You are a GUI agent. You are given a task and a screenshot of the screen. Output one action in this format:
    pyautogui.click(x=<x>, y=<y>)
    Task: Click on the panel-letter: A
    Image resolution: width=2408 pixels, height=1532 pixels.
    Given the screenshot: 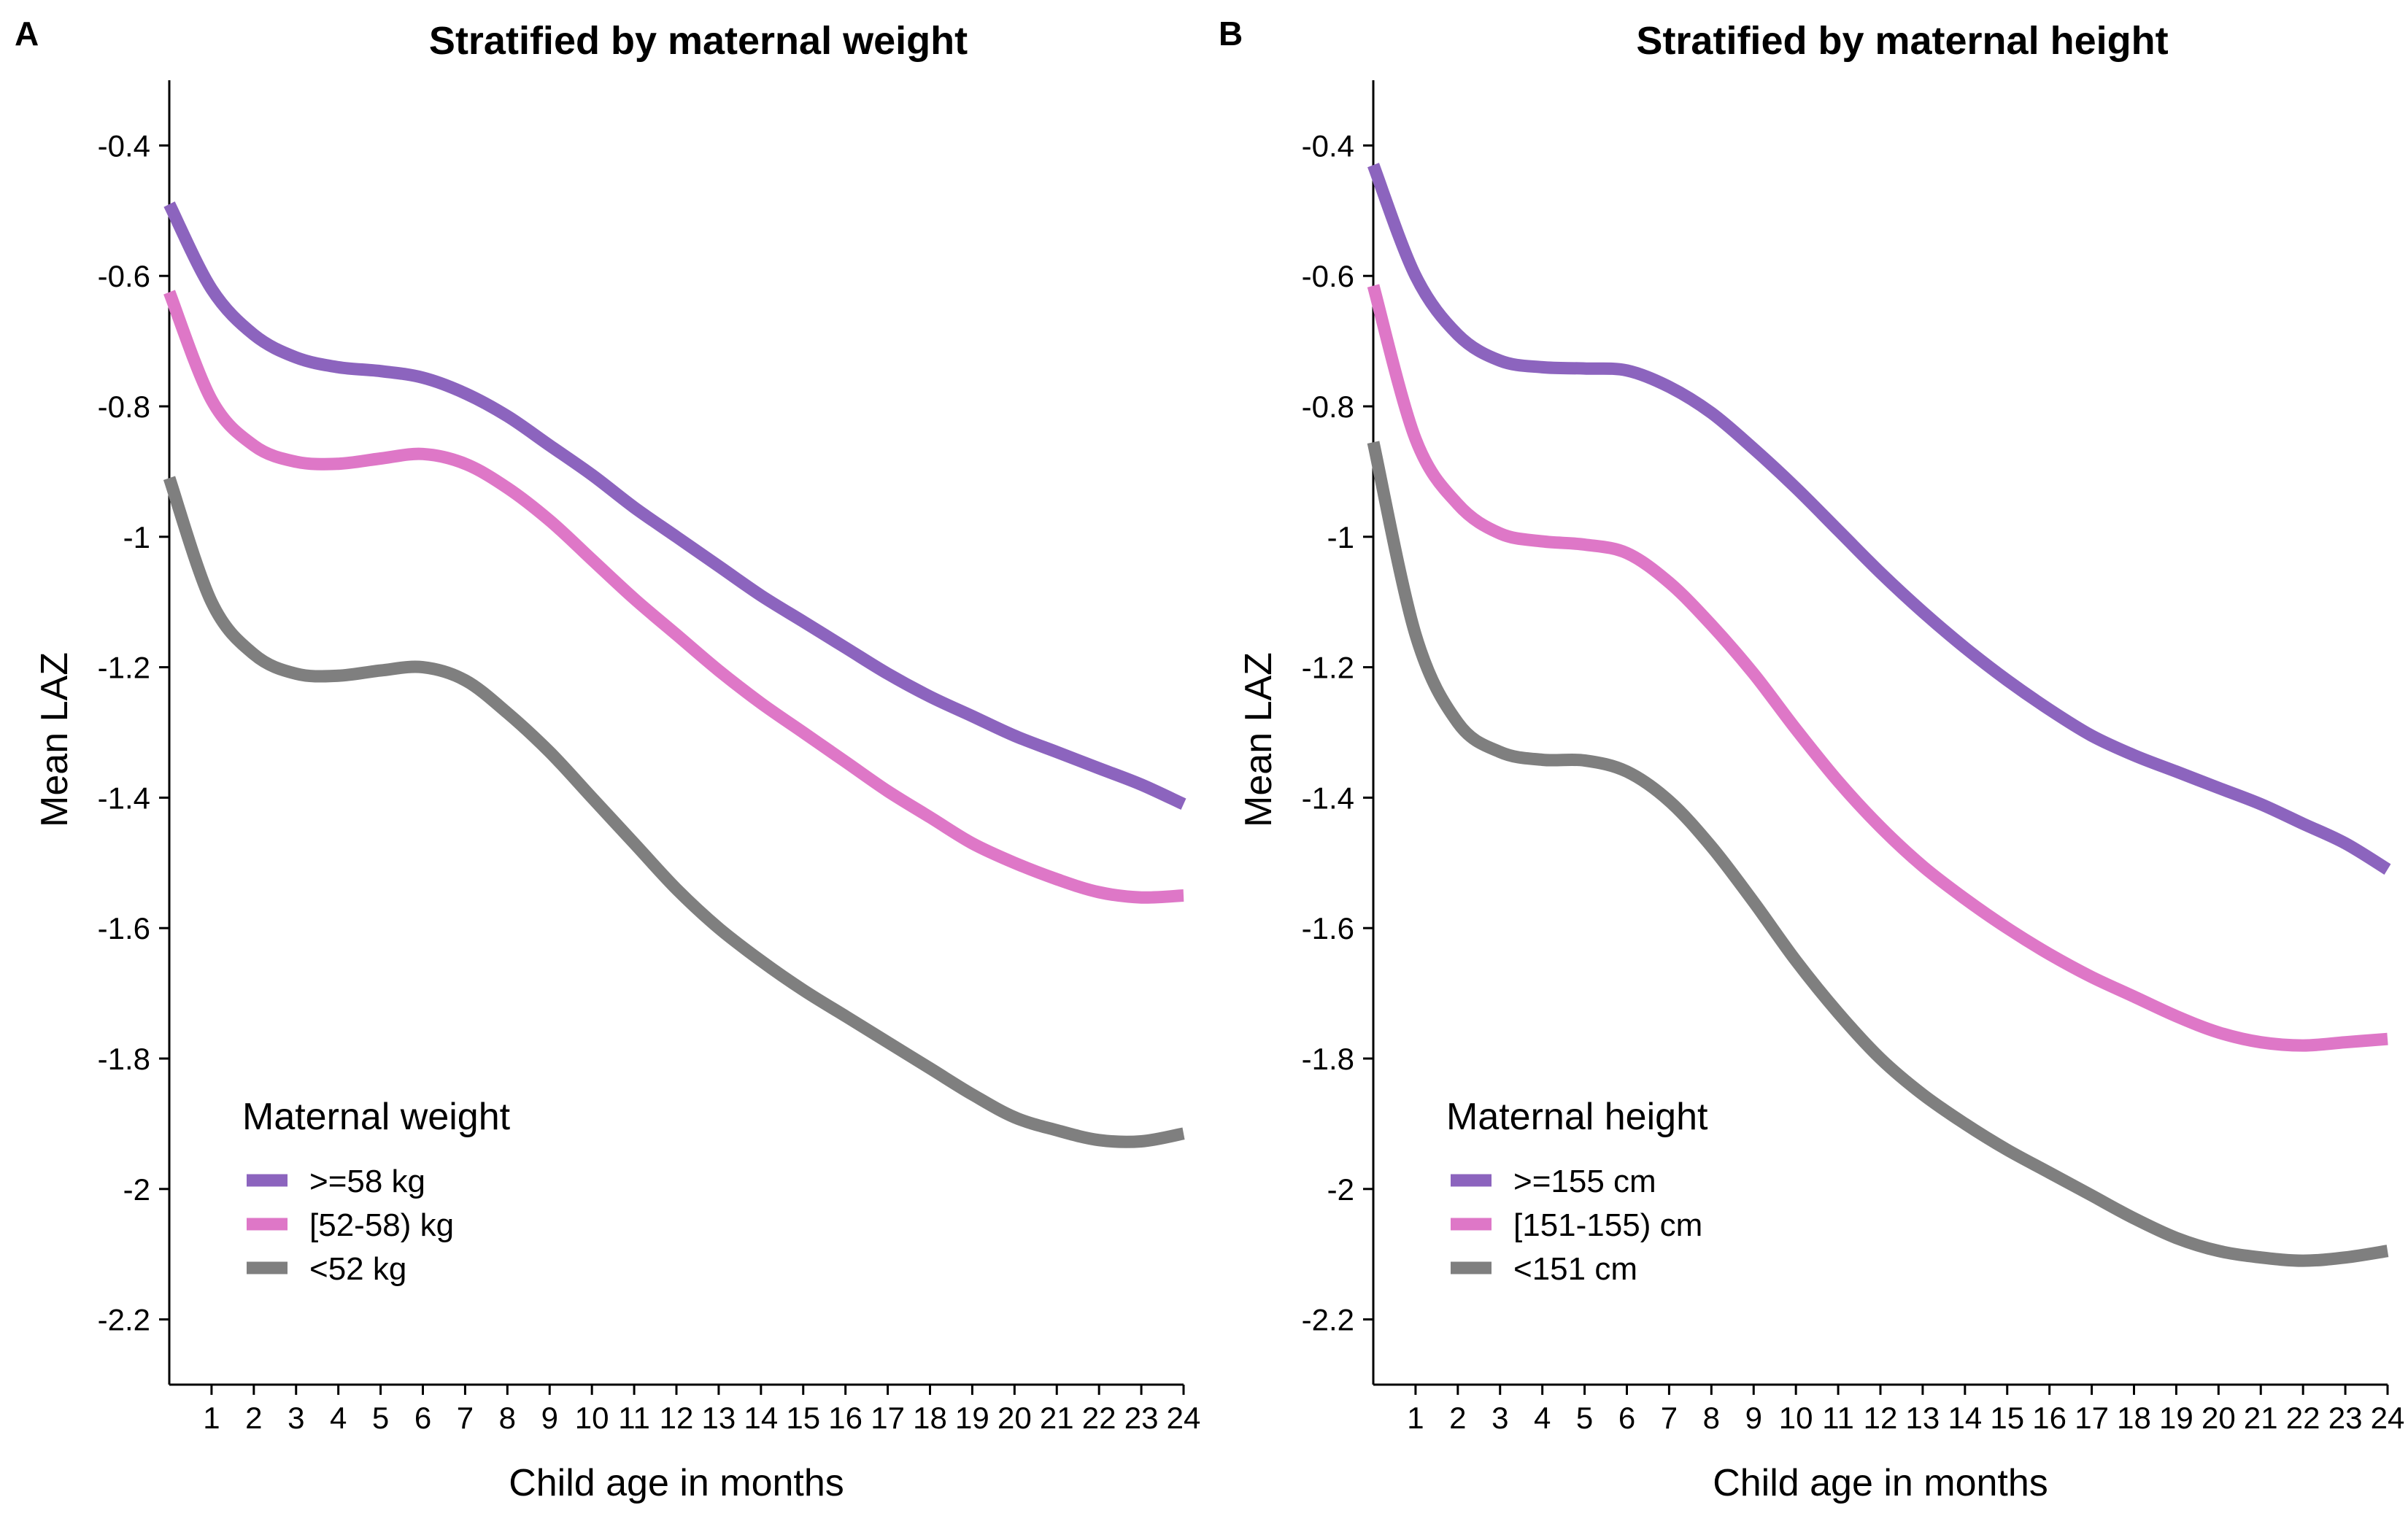 What is the action you would take?
    pyautogui.click(x=27, y=34)
    